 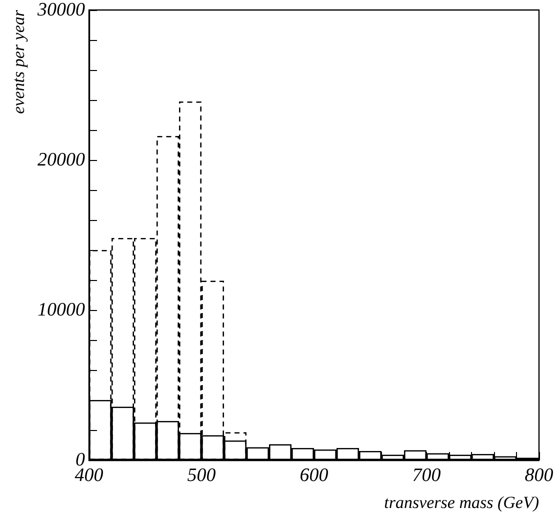 I want to click on x-tick-label: 500, so click(x=201, y=475).